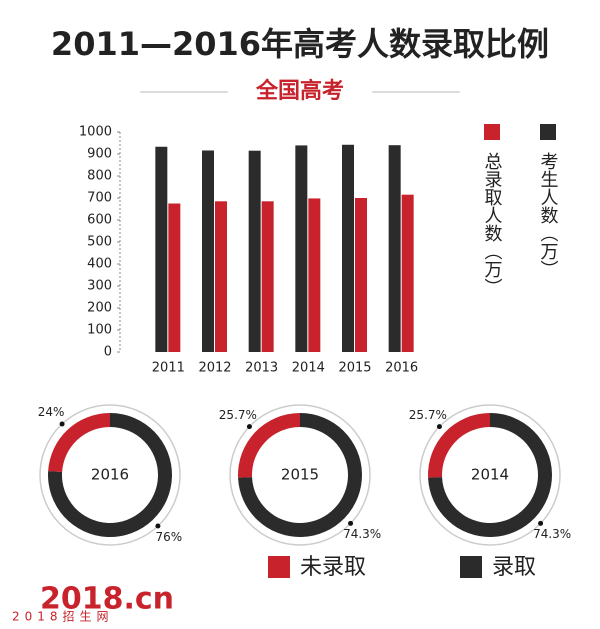  Describe the element at coordinates (63, 617) in the screenshot. I see `logo-tagline: 2018招生网` at that location.